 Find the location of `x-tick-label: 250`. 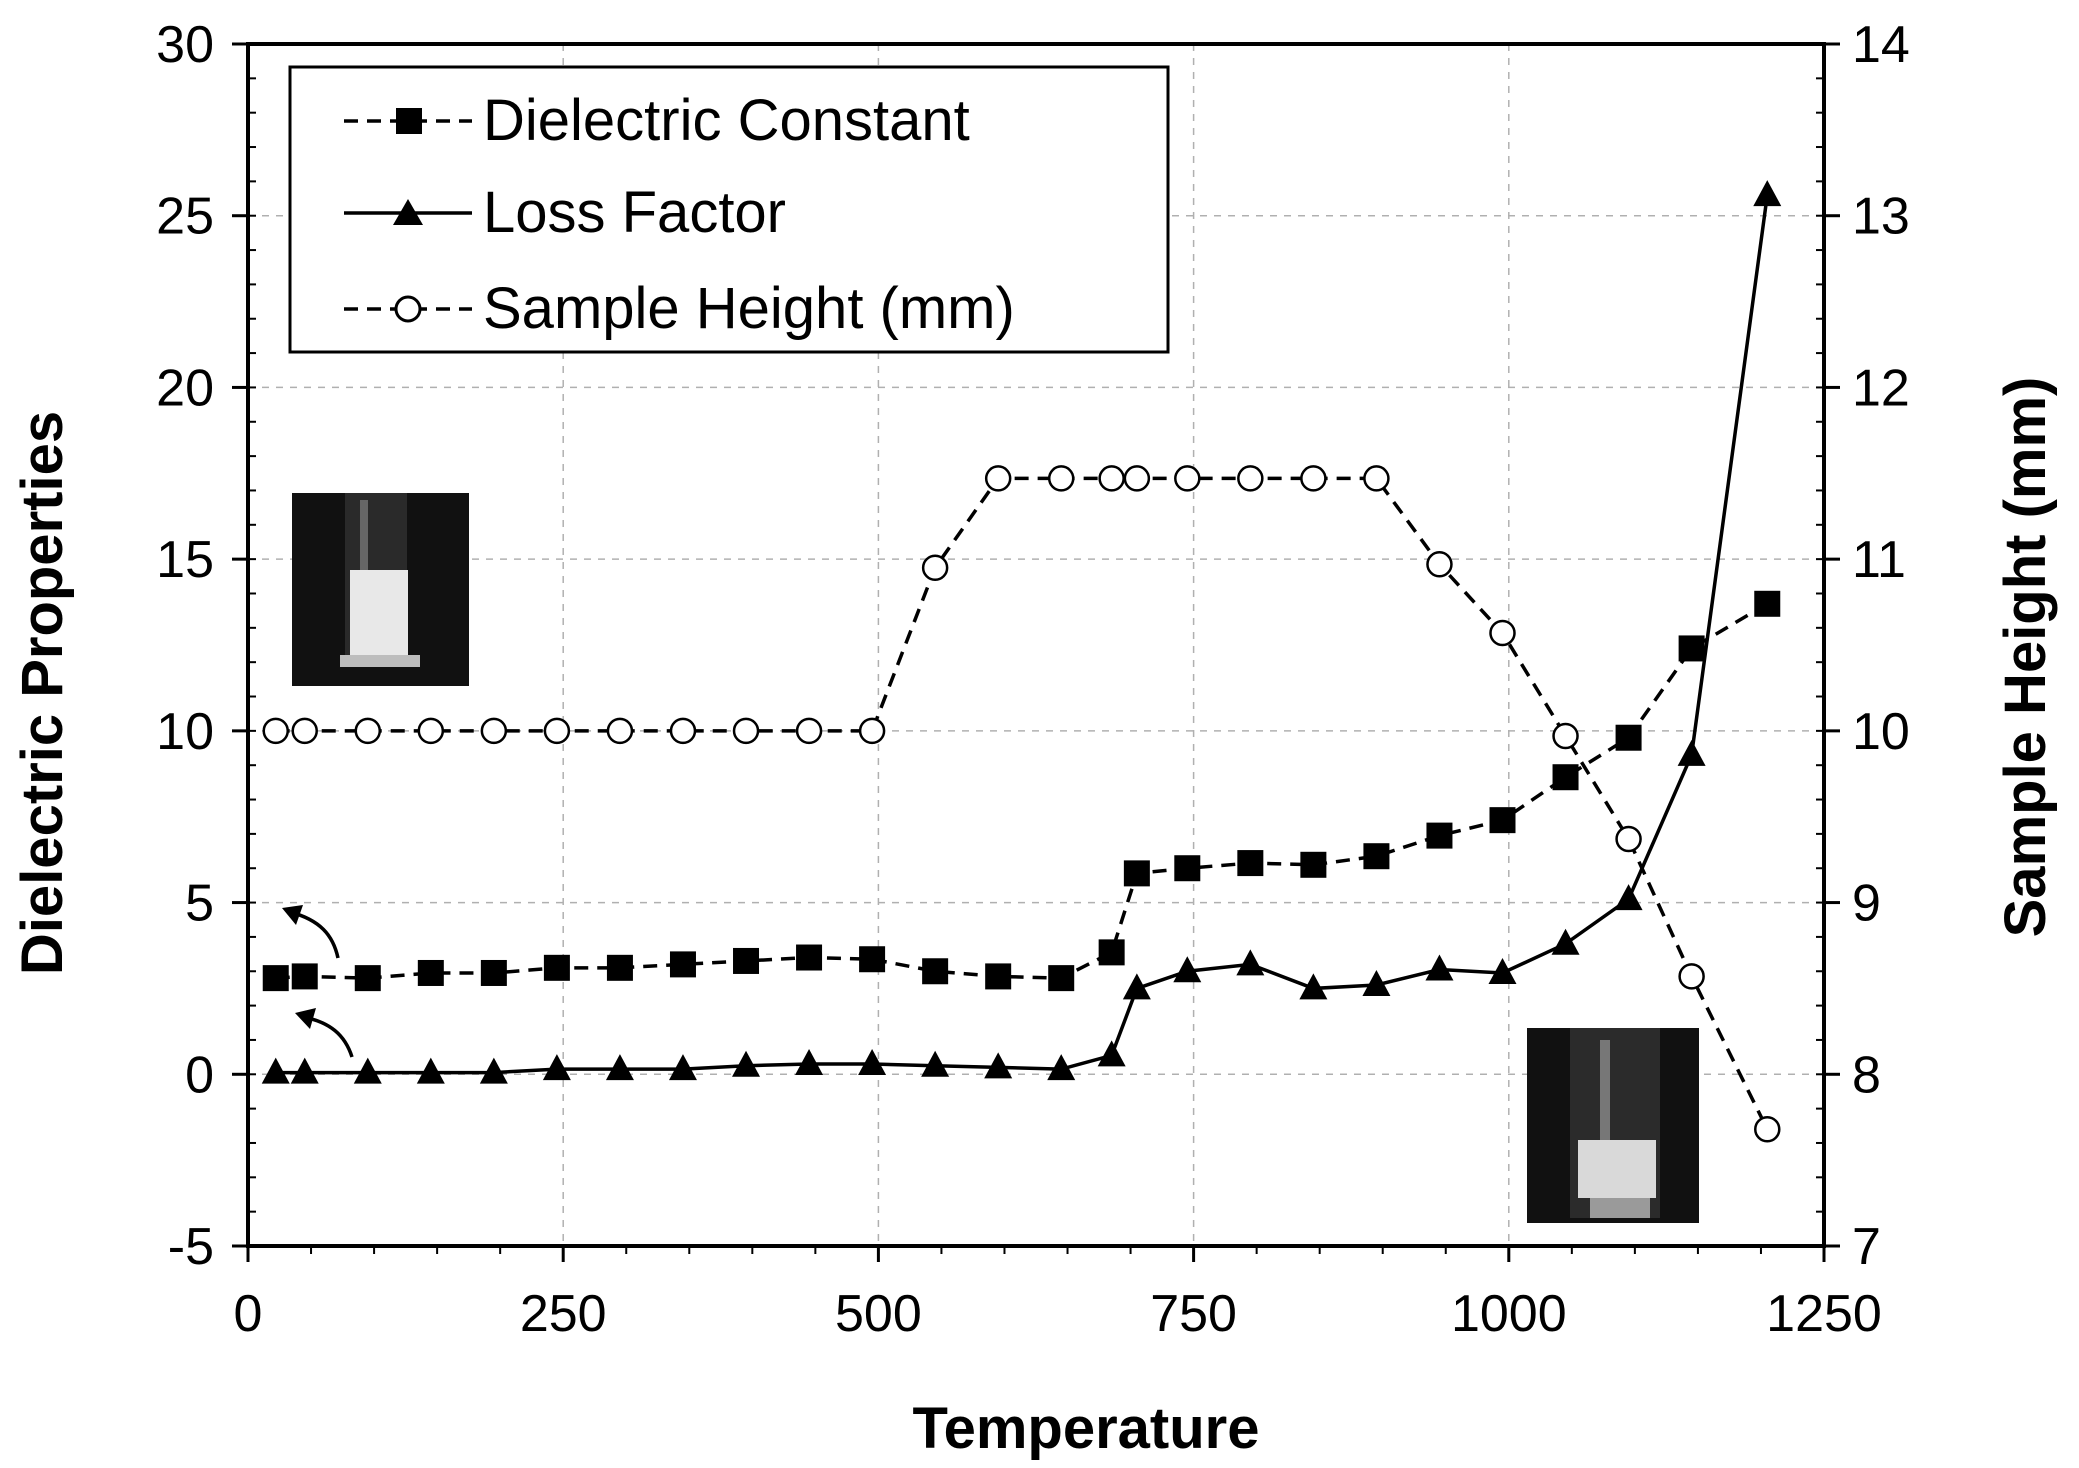

x-tick-label: 250 is located at coordinates (563, 1314).